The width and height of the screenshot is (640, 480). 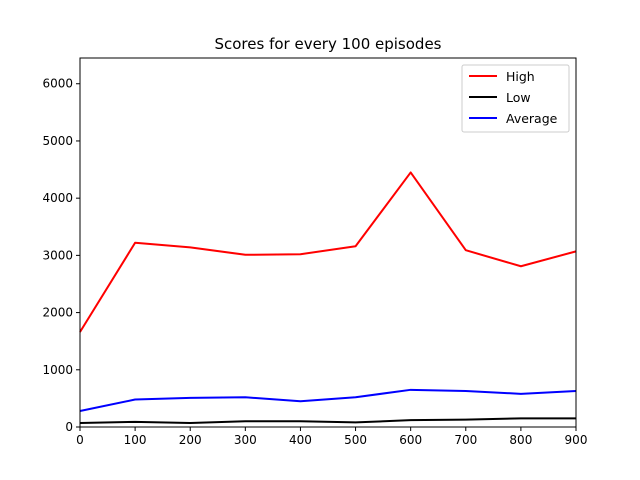 I want to click on legend-box, so click(x=515, y=98).